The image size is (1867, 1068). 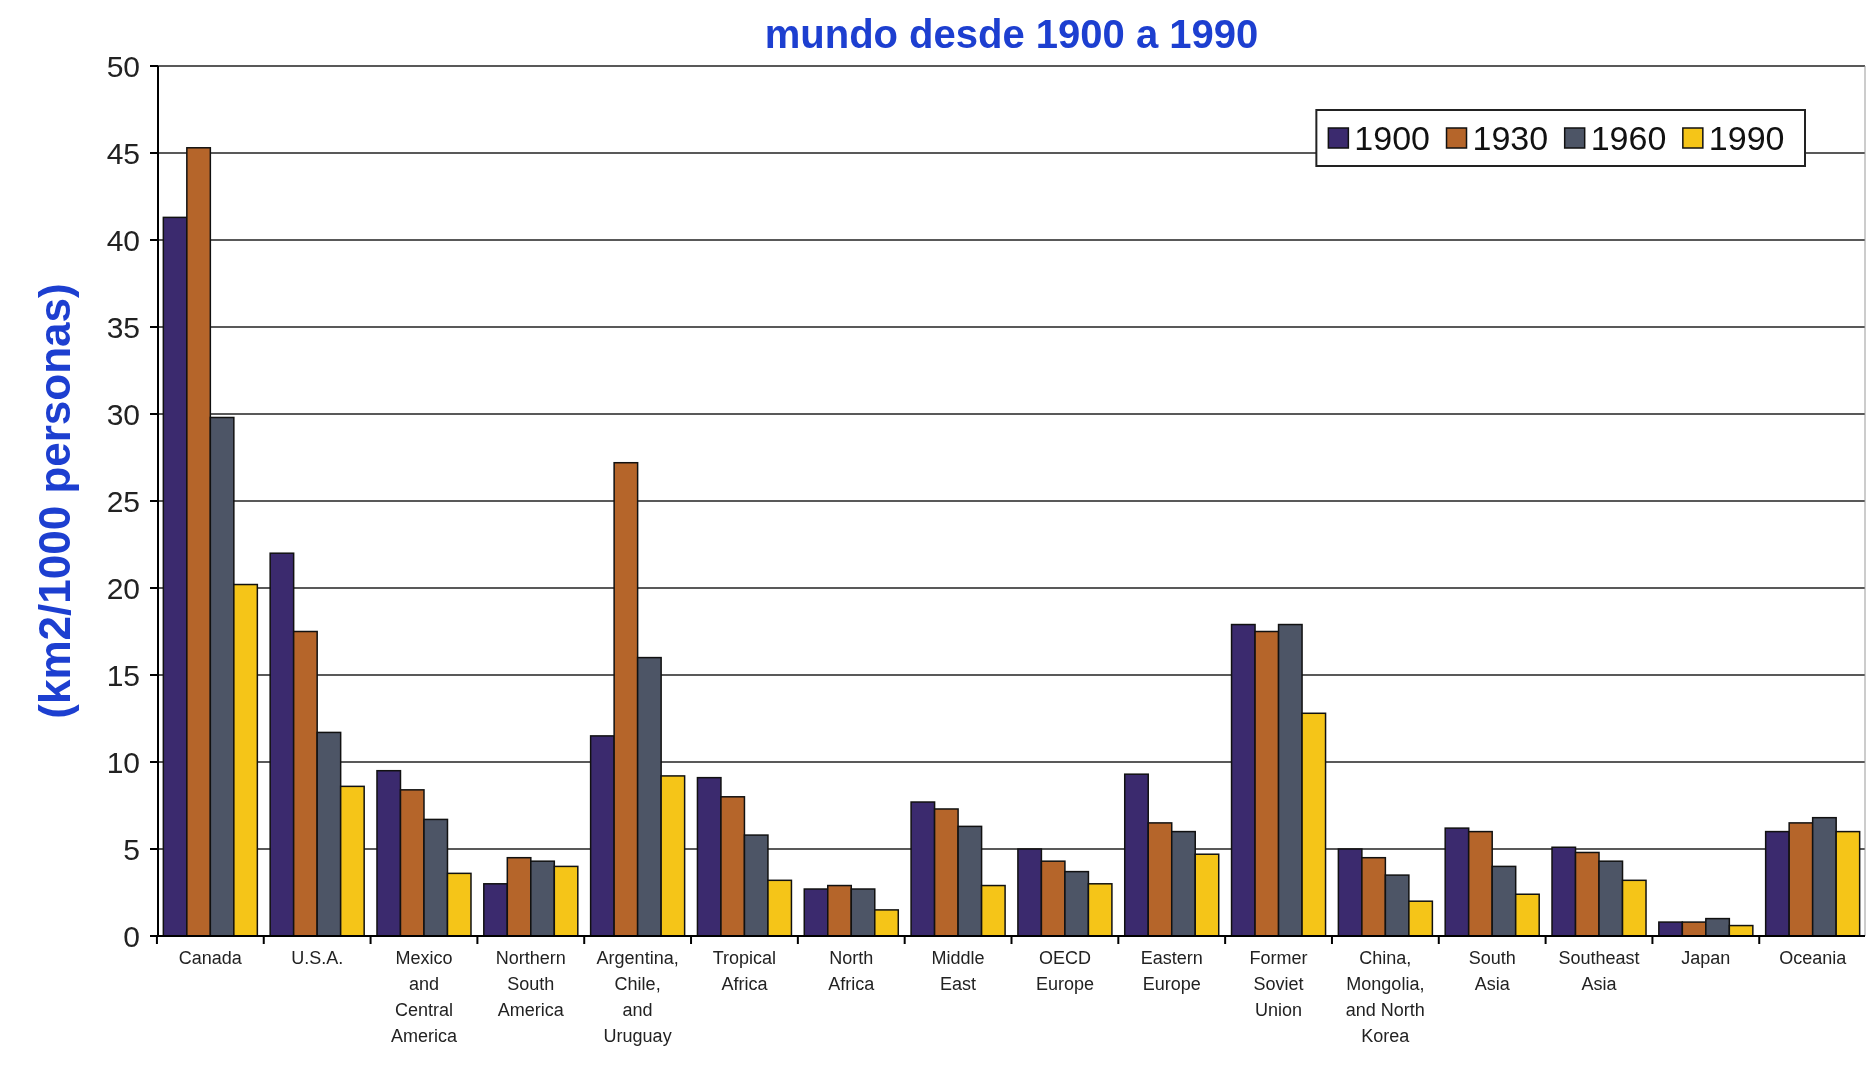 I want to click on x-tick-label: Former Soviet Union, so click(x=1278, y=984).